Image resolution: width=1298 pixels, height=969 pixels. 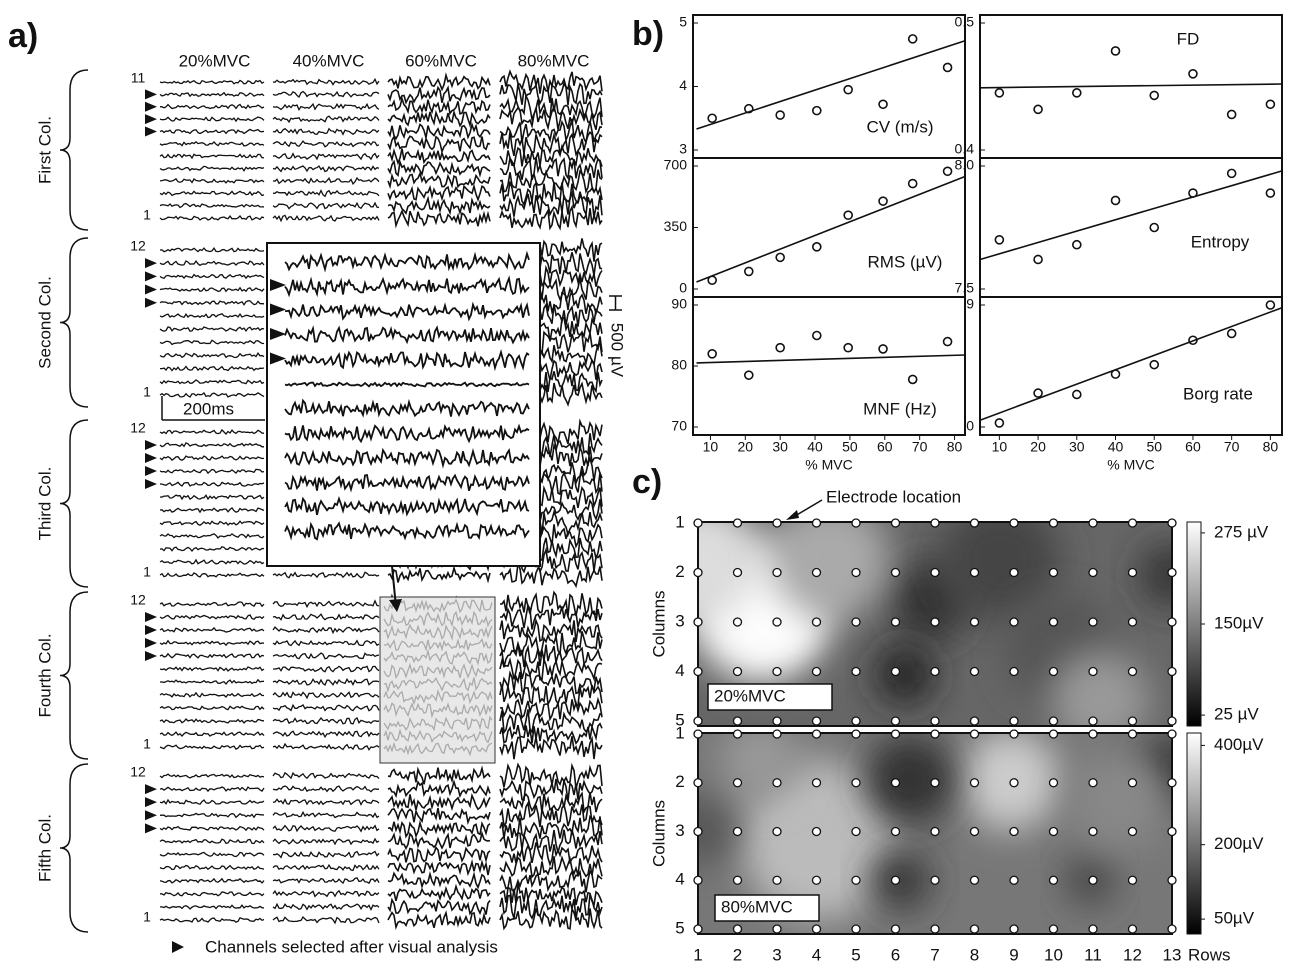 I want to click on annotation-arrow, so click(x=808, y=508).